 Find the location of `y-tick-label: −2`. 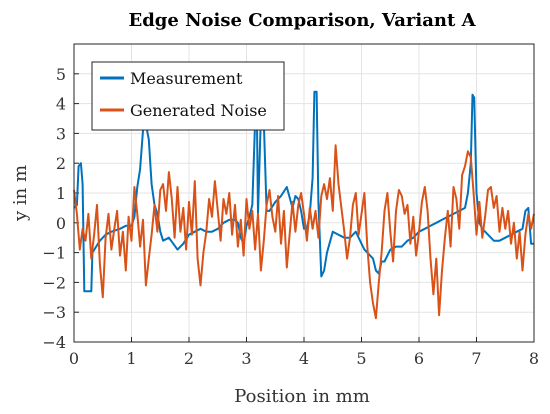

y-tick-label: −2 is located at coordinates (54, 282).